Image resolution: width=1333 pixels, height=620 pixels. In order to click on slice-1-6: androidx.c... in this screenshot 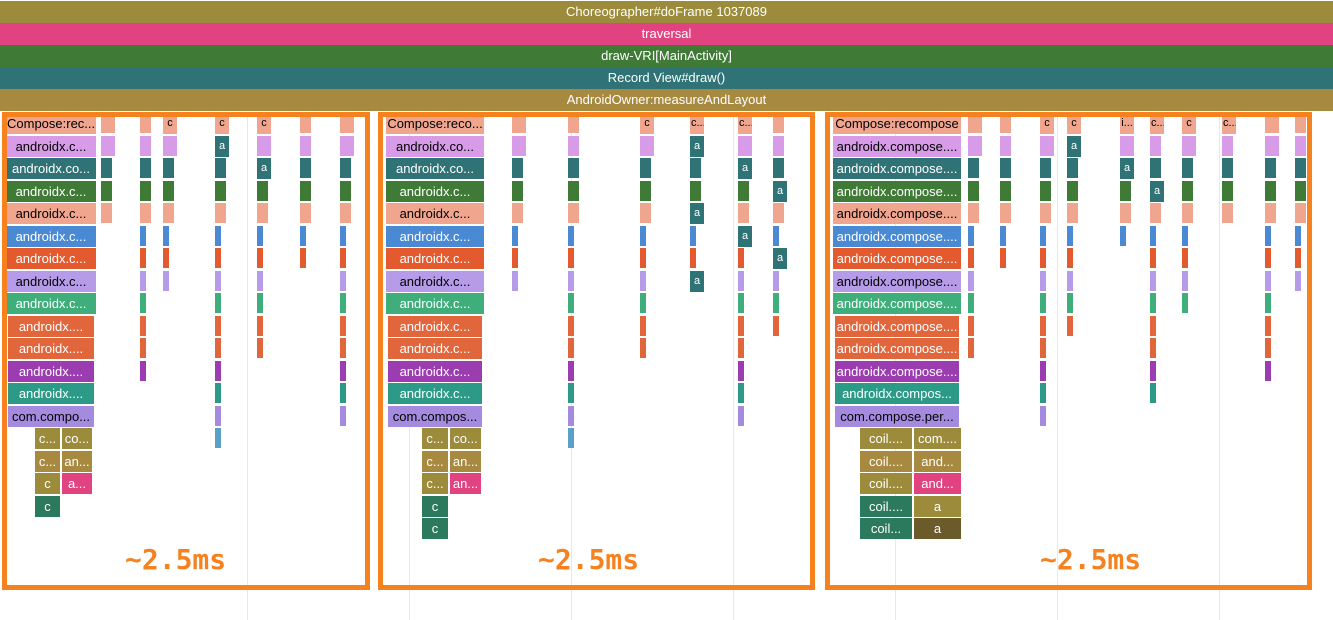, I will do `click(435, 258)`.